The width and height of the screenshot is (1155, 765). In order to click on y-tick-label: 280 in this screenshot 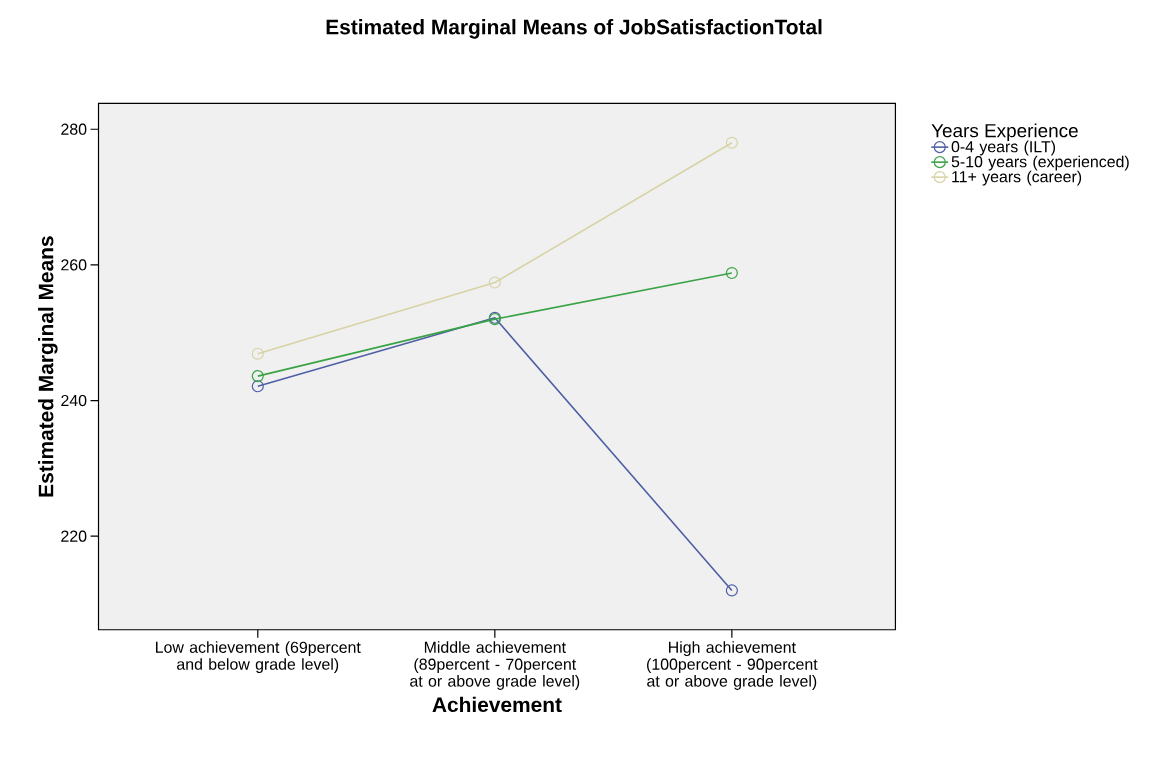, I will do `click(74, 129)`.